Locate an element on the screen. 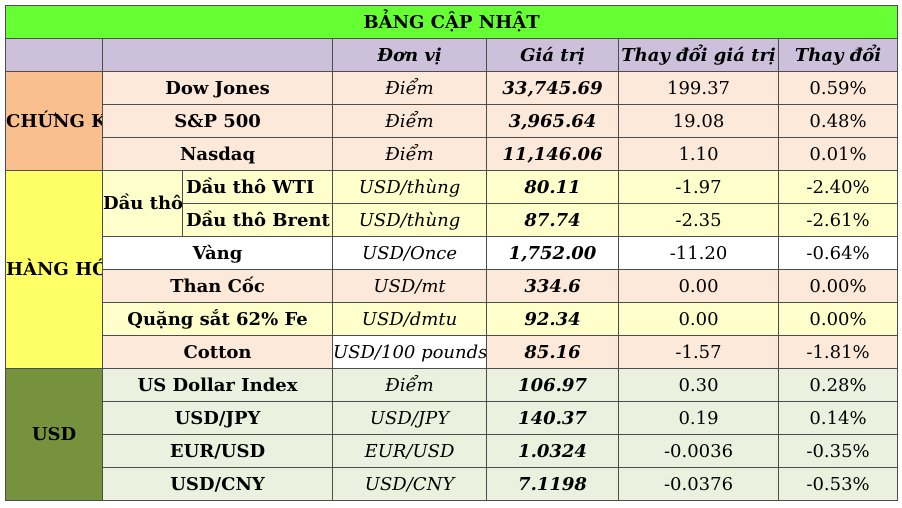 The width and height of the screenshot is (902, 508). table-row: Vàng USD/Once 1,752.00 -11.20 -0.64% is located at coordinates (452, 253).